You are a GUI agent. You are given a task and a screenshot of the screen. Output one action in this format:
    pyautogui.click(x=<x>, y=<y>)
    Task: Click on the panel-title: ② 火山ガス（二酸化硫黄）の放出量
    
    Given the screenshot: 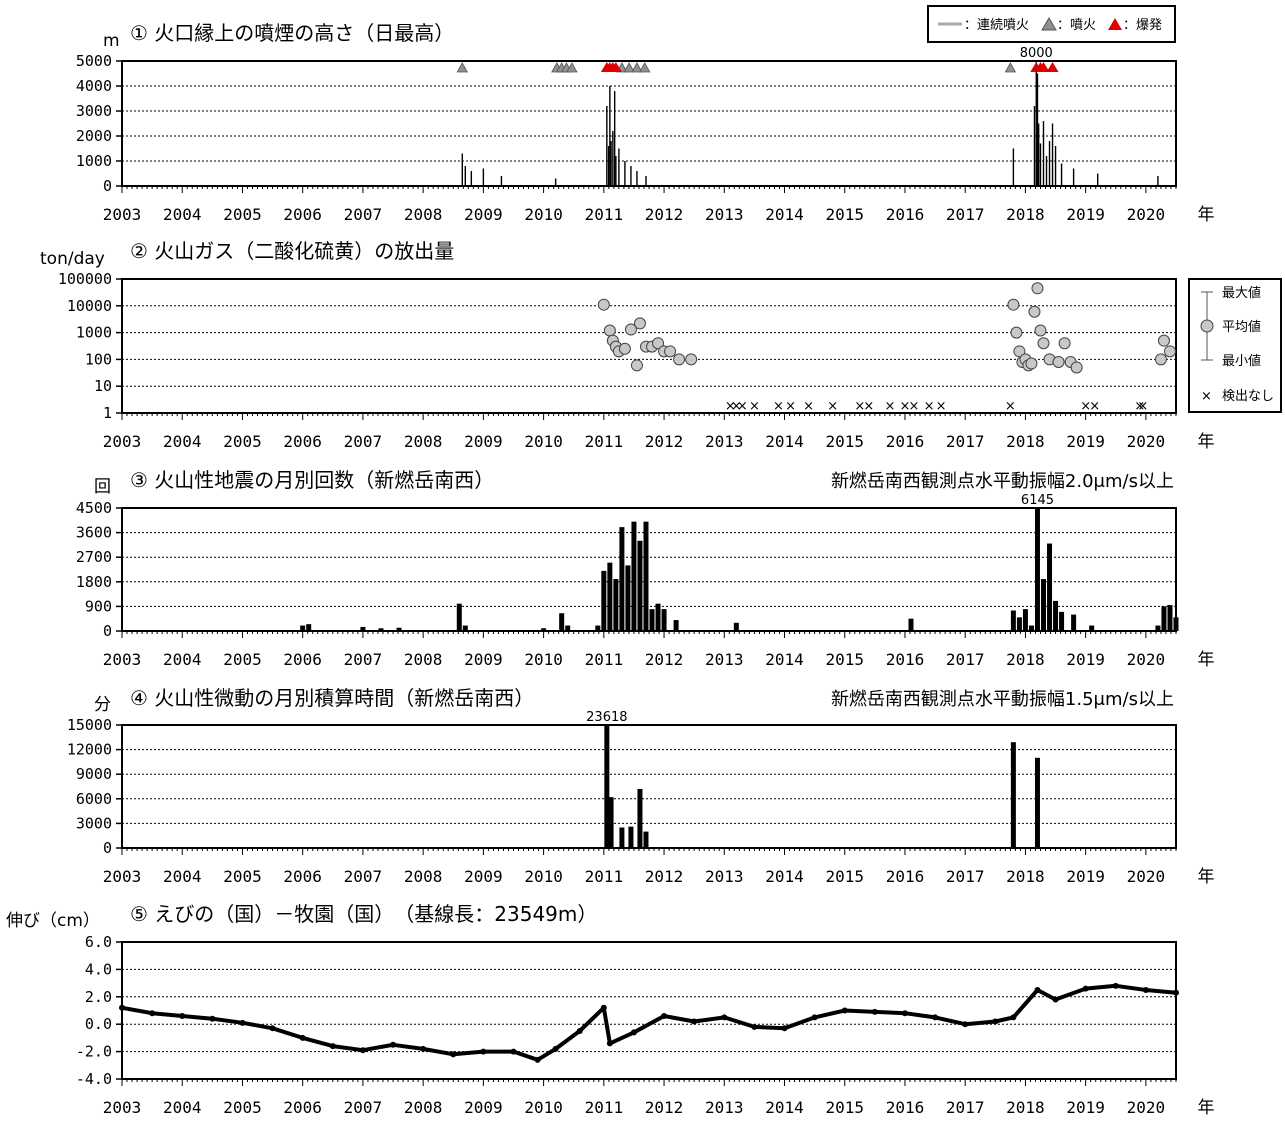 What is the action you would take?
    pyautogui.click(x=292, y=251)
    